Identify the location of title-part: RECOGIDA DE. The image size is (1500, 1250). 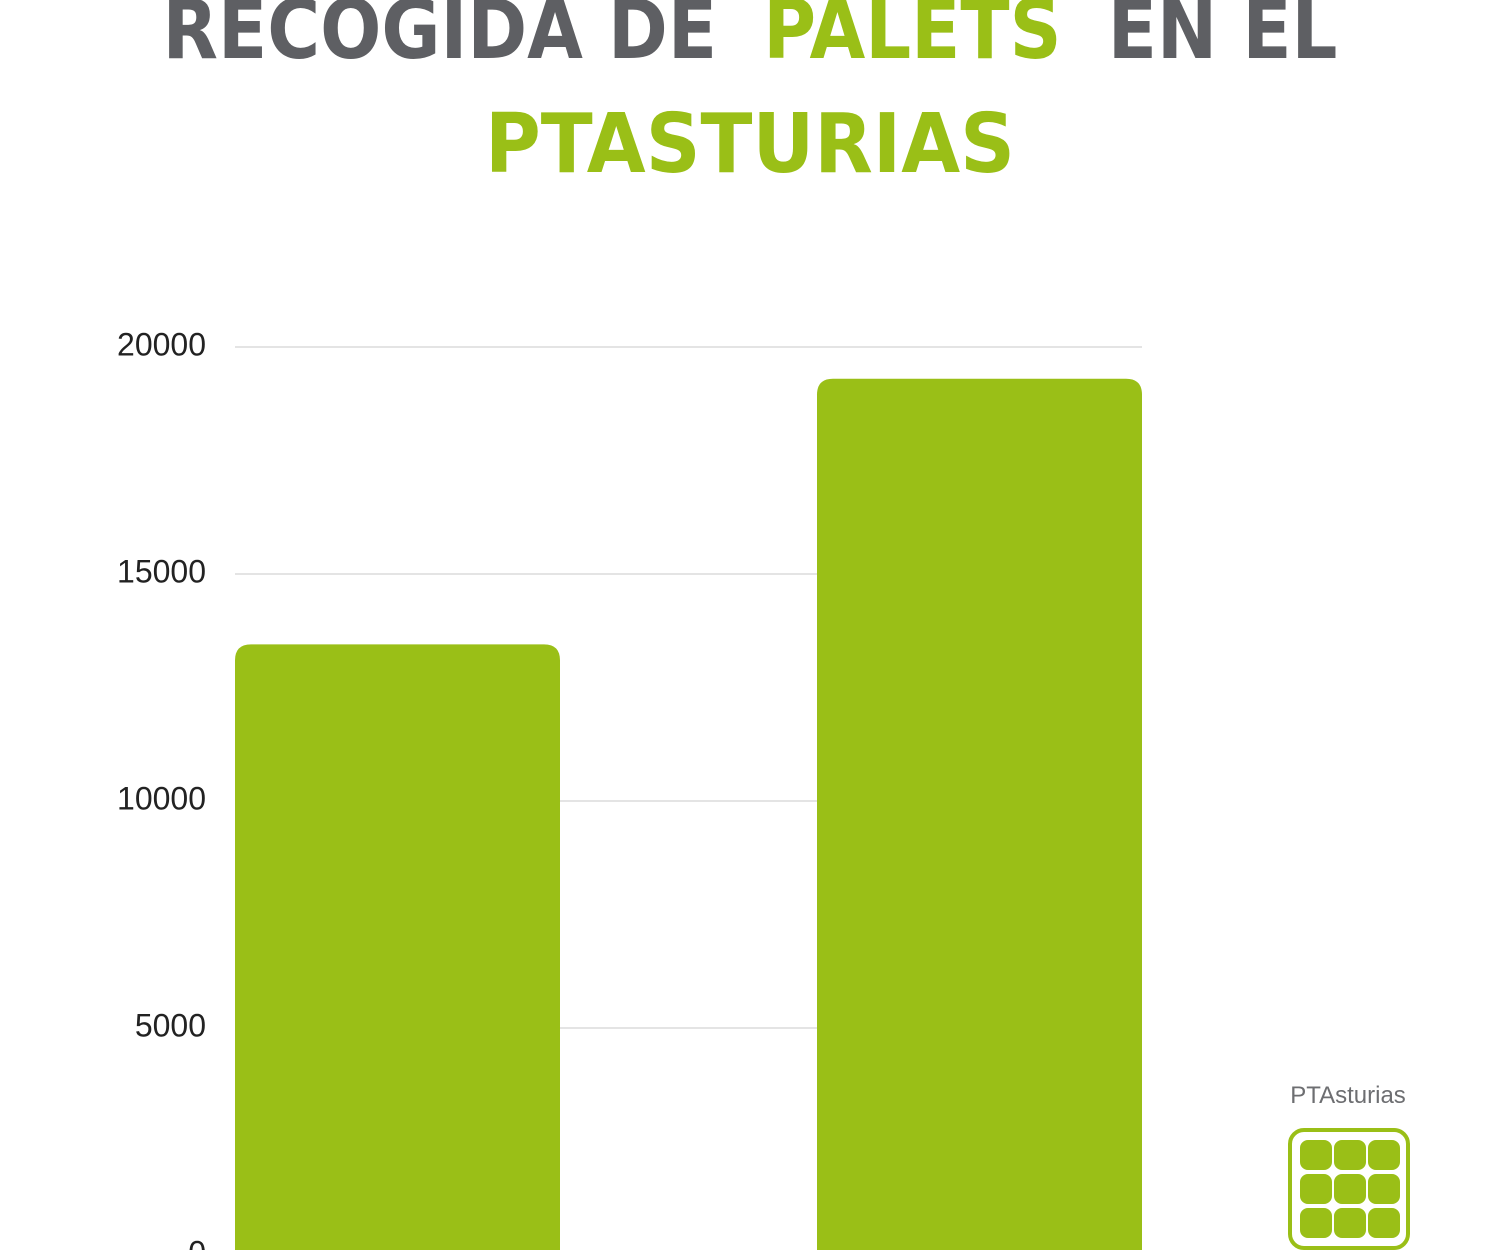
(440, 39).